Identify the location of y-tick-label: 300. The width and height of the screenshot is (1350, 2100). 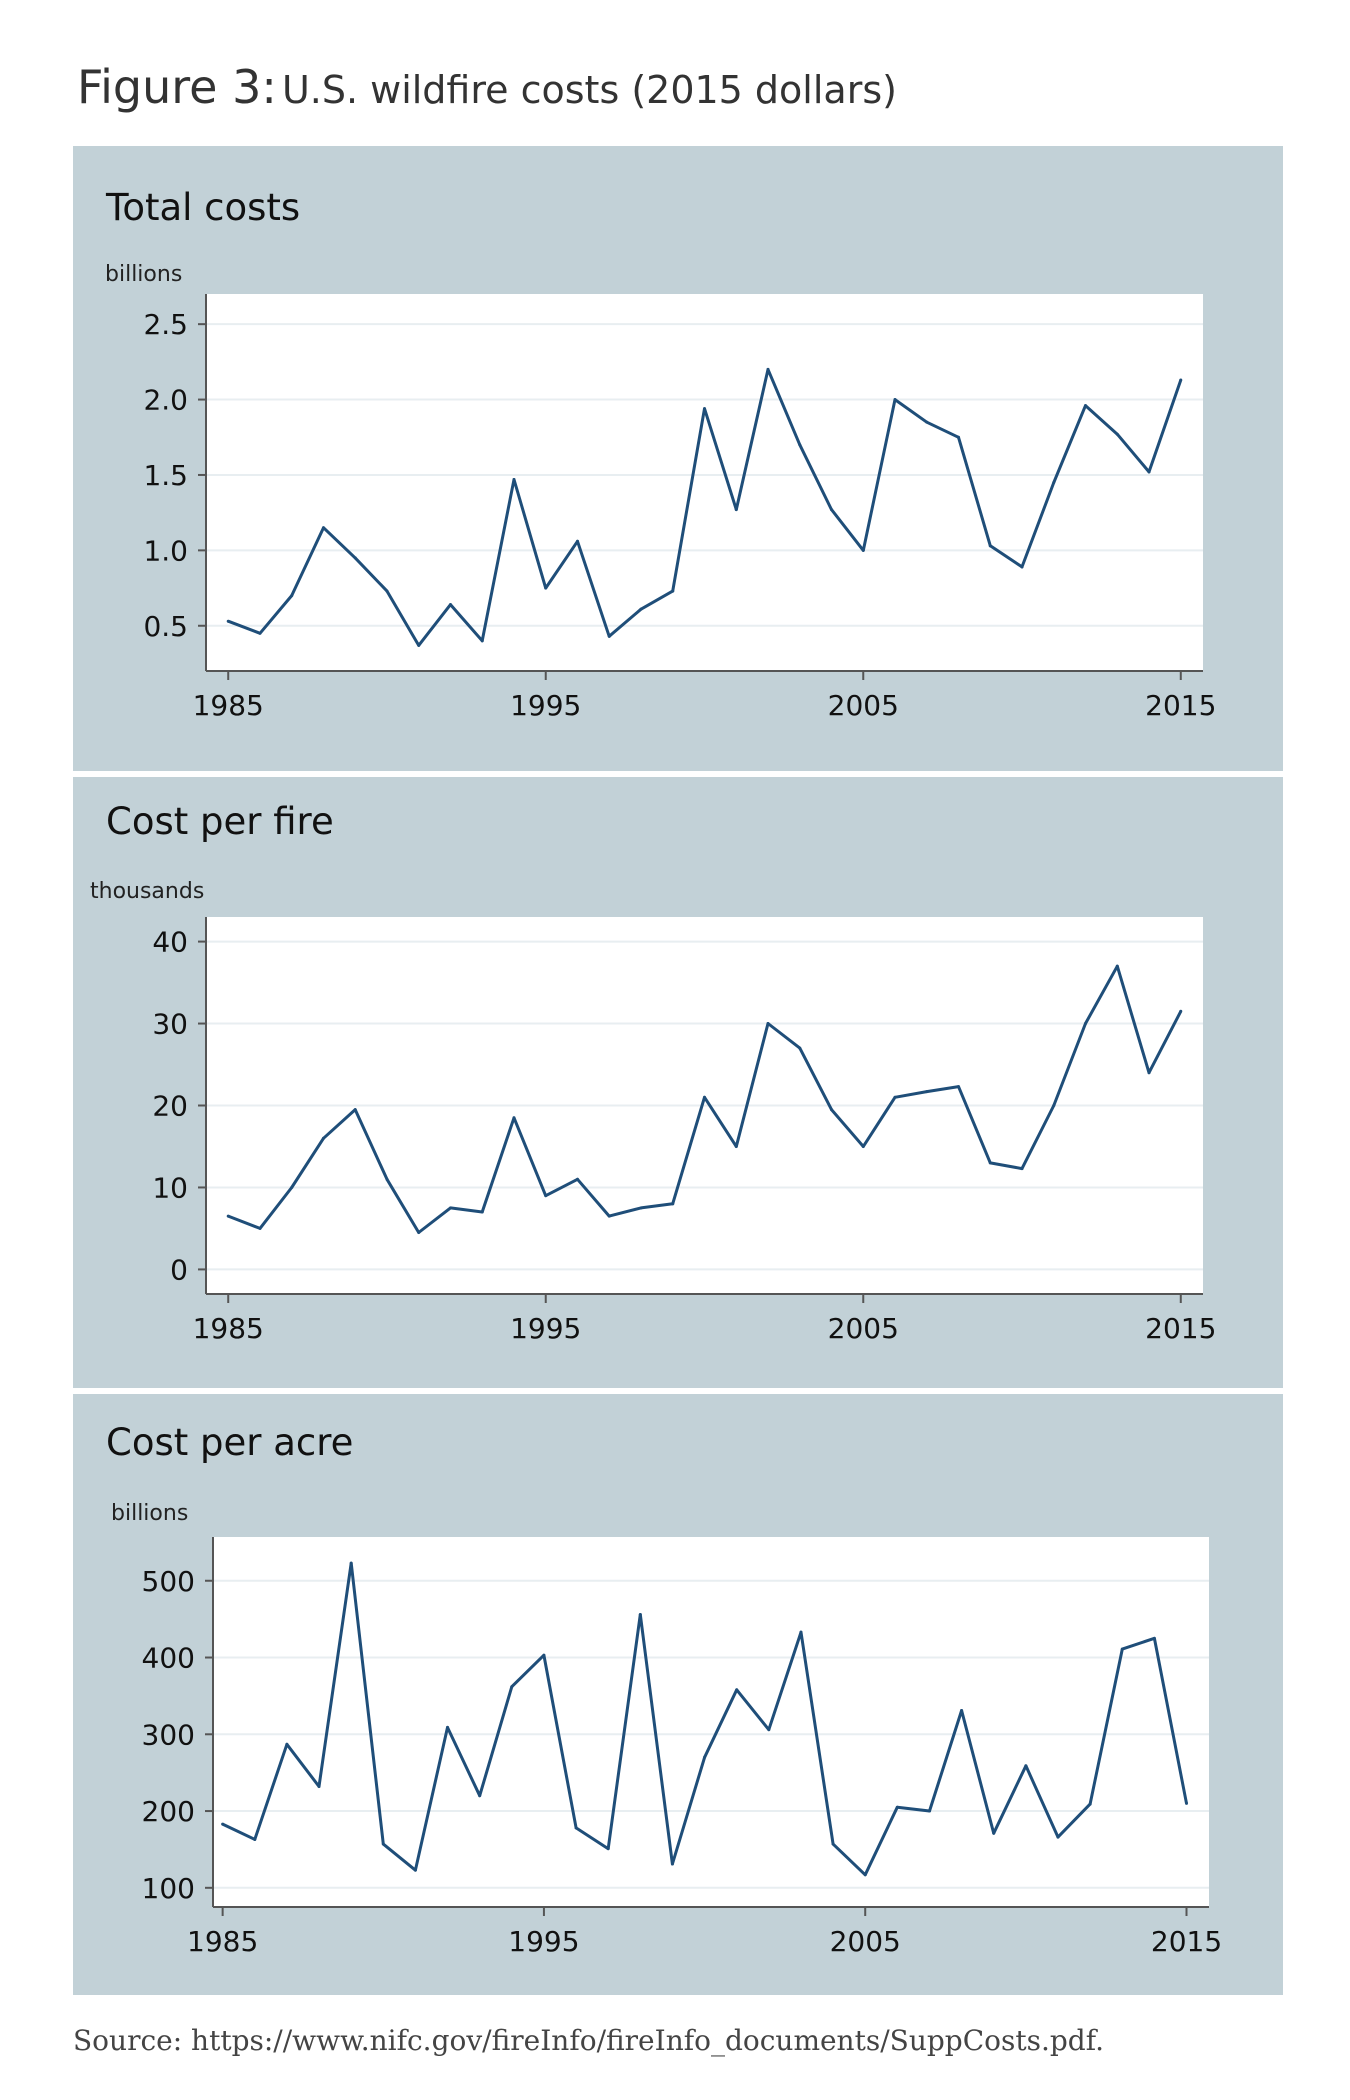
(168, 1734).